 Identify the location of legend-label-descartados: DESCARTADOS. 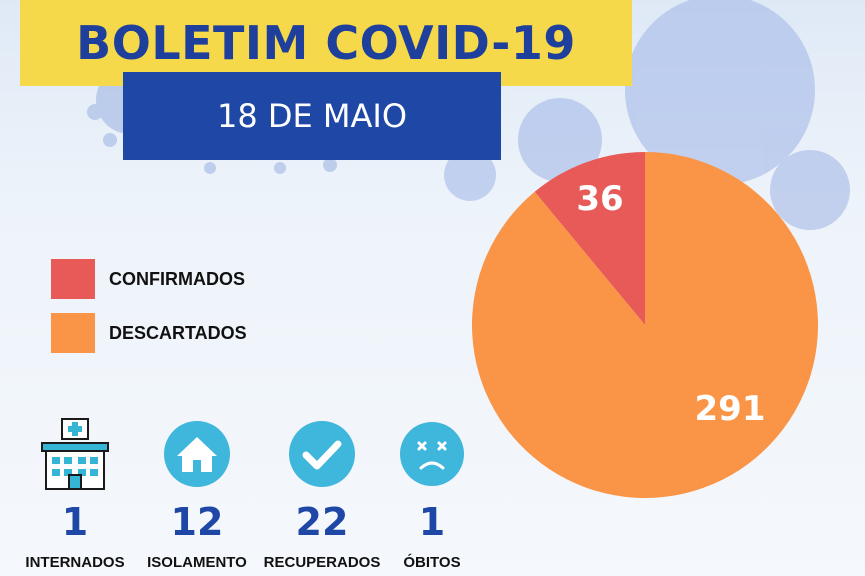
(178, 332).